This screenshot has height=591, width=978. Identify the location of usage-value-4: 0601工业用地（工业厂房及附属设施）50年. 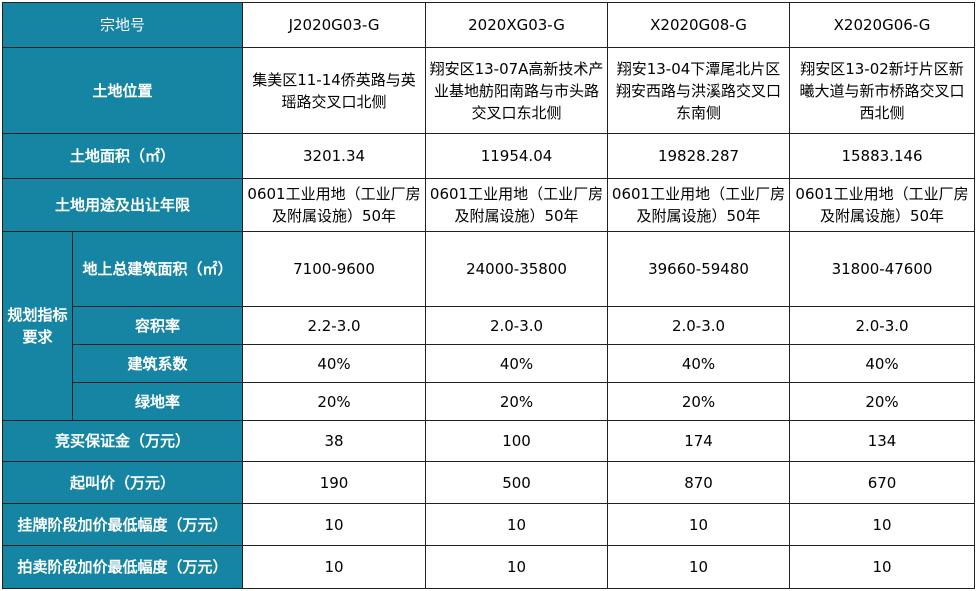
(882, 205).